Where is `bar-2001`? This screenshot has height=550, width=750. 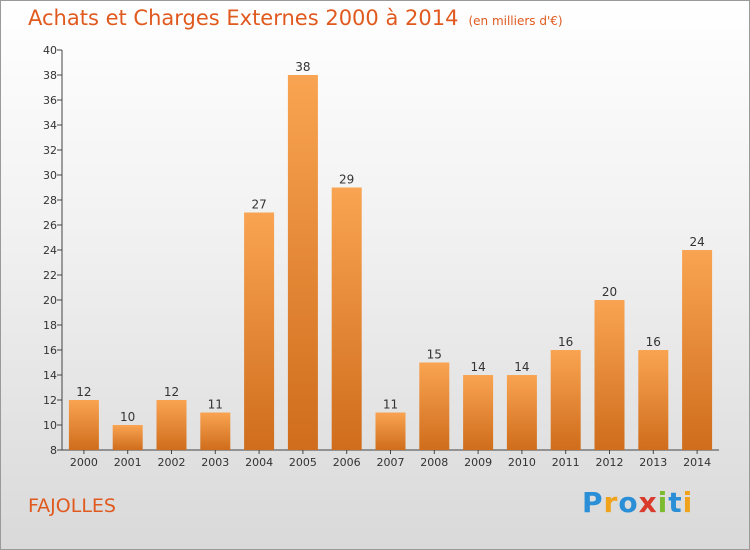
bar-2001 is located at coordinates (127, 437).